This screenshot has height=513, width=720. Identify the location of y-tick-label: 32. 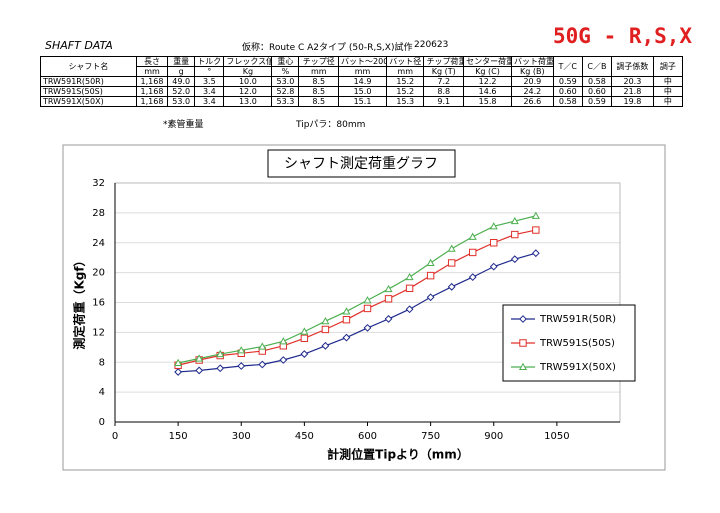
(98, 183).